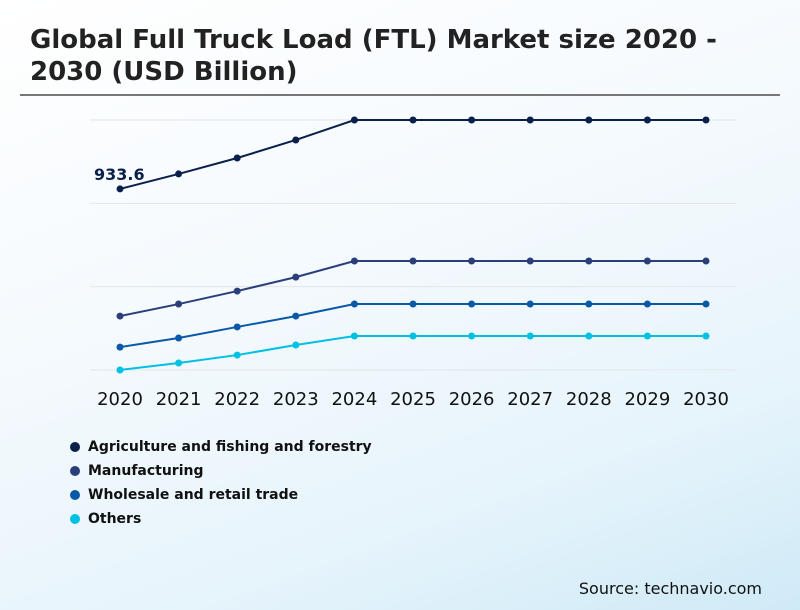  Describe the element at coordinates (179, 399) in the screenshot. I see `x-tick-label: 2021` at that location.